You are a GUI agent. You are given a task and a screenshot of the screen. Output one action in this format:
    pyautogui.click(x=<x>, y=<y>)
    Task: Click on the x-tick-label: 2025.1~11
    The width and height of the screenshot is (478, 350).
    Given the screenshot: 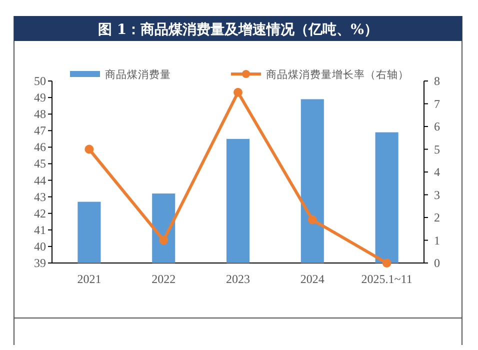 What is the action you would take?
    pyautogui.click(x=386, y=279)
    